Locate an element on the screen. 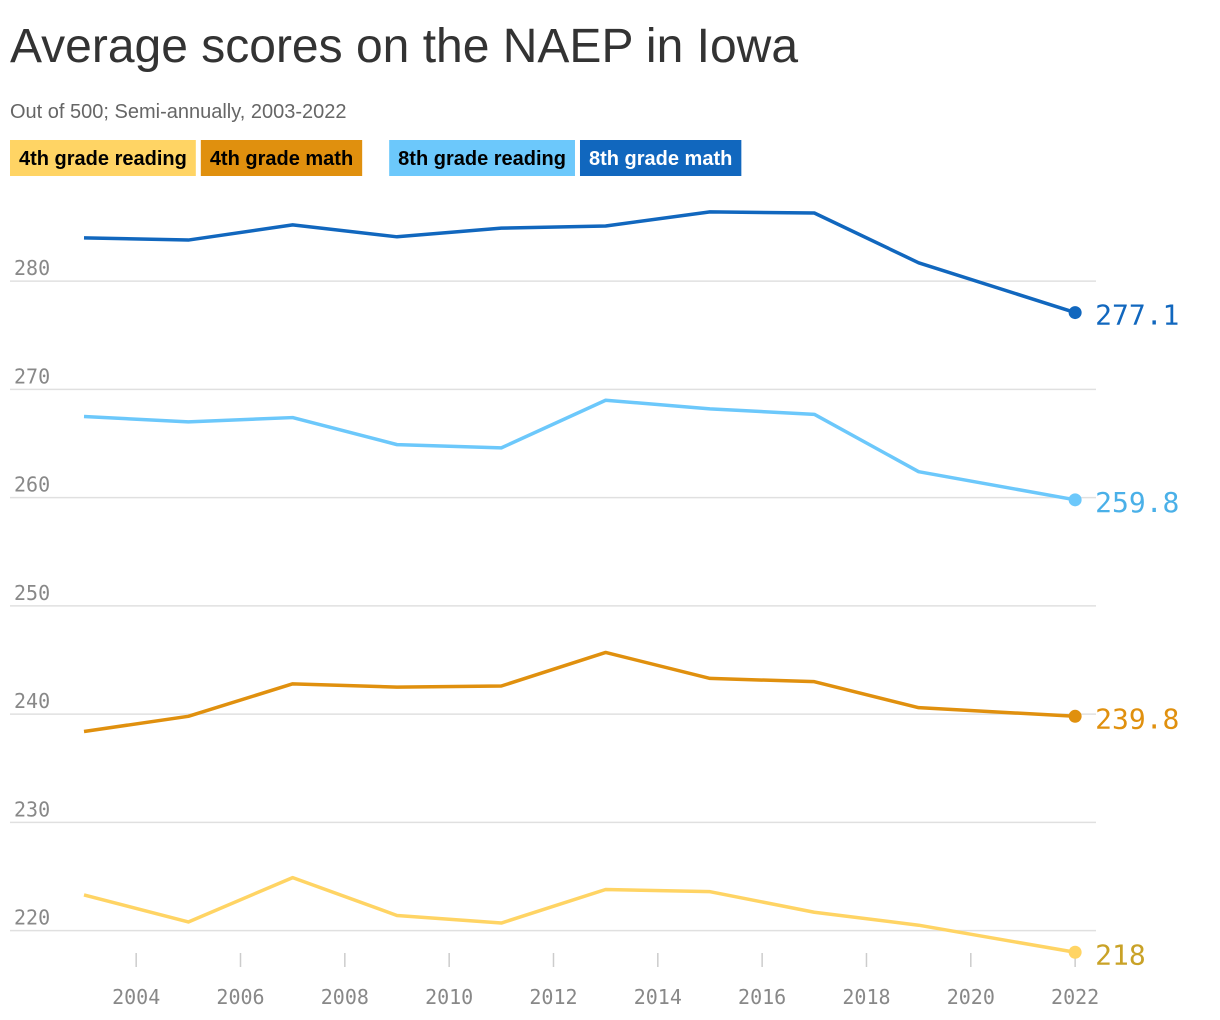  chart-subtitle: Out of 500; Semi-annually, 2003-2022 is located at coordinates (178, 112).